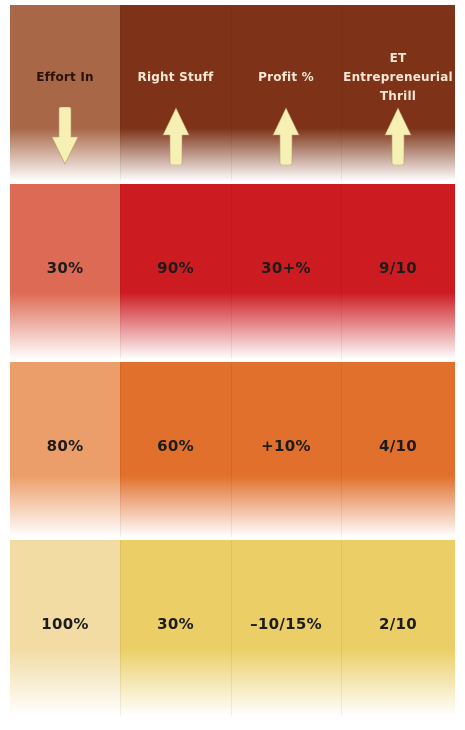  Describe the element at coordinates (286, 93) in the screenshot. I see `header-profit: Profit %` at that location.